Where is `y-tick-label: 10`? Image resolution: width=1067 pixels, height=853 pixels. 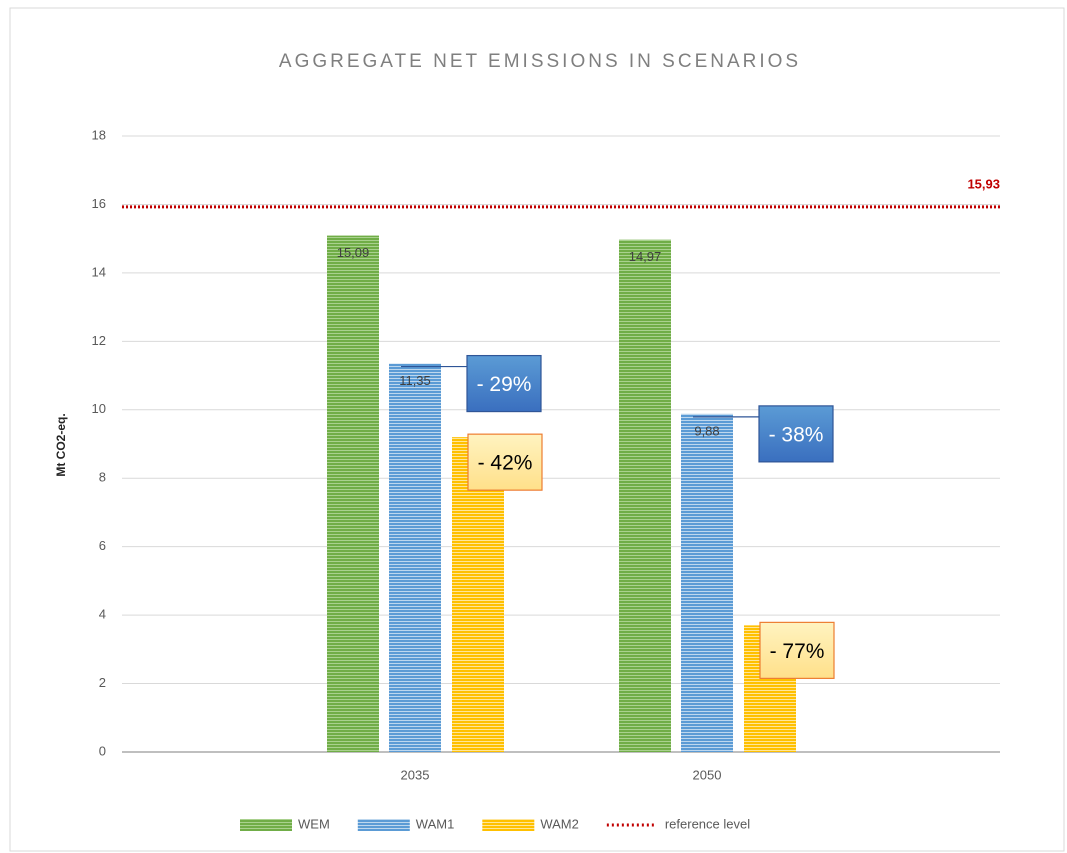
y-tick-label: 10 is located at coordinates (99, 408).